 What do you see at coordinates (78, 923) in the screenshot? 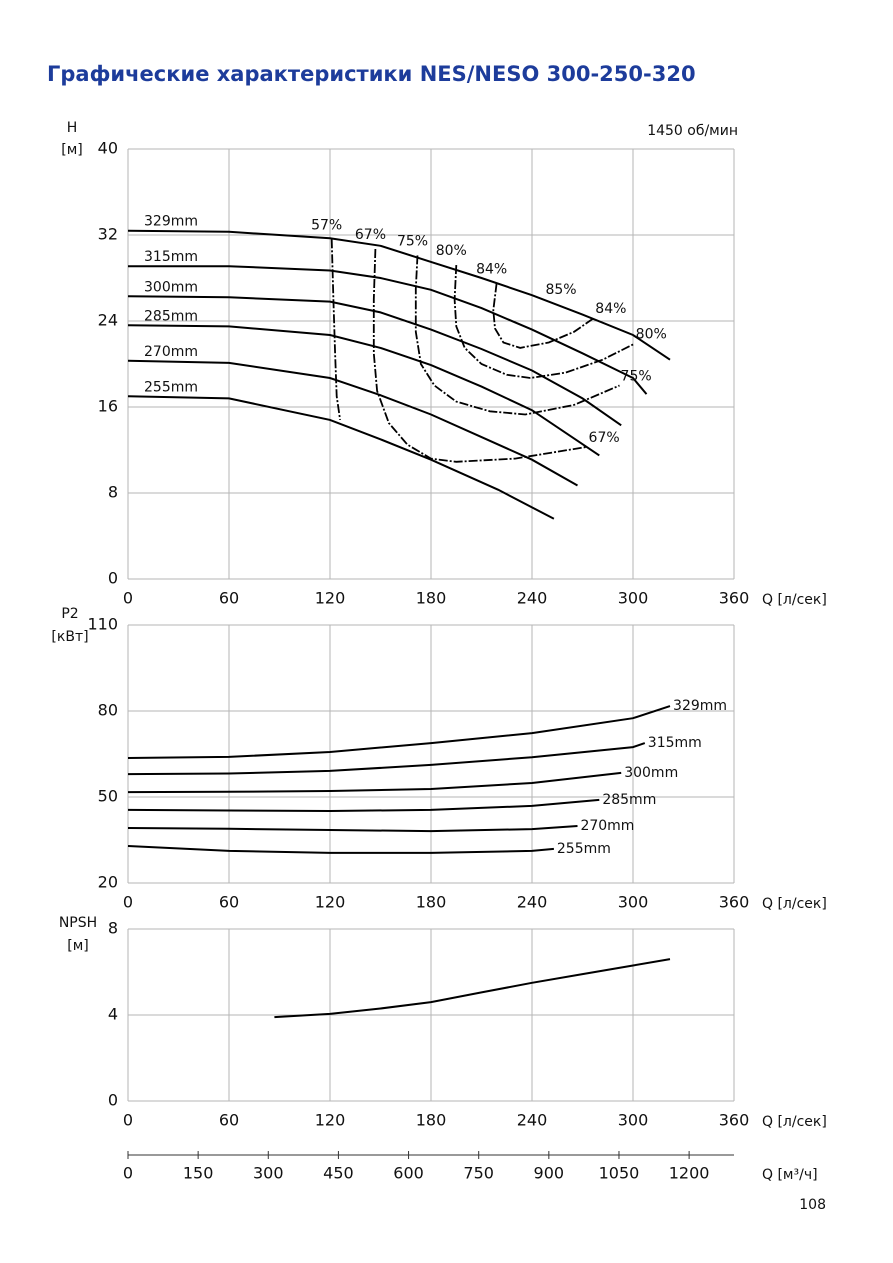
I see `y-axis-label: NPSH` at bounding box center [78, 923].